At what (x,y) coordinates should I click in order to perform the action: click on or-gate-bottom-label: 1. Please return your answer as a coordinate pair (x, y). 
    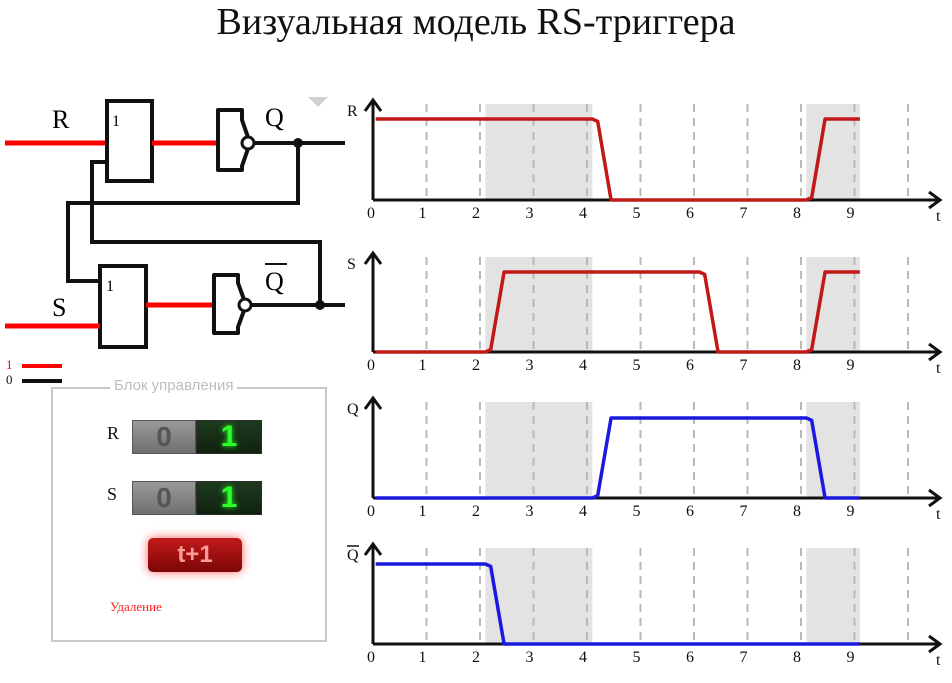
    Looking at the image, I should click on (110, 286).